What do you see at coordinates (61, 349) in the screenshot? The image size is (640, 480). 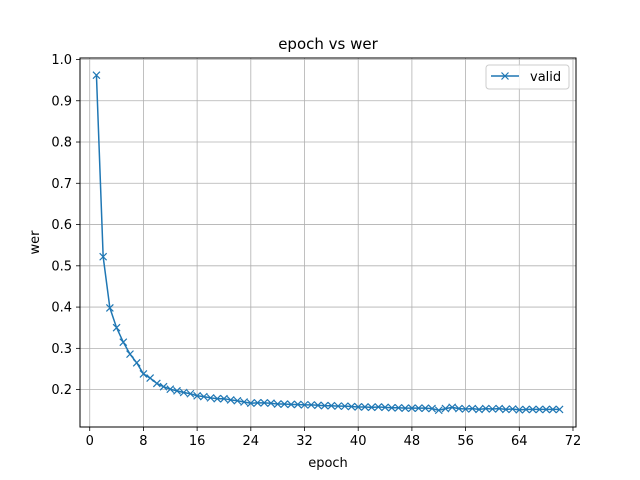 I see `y-tick-label: 0.3` at bounding box center [61, 349].